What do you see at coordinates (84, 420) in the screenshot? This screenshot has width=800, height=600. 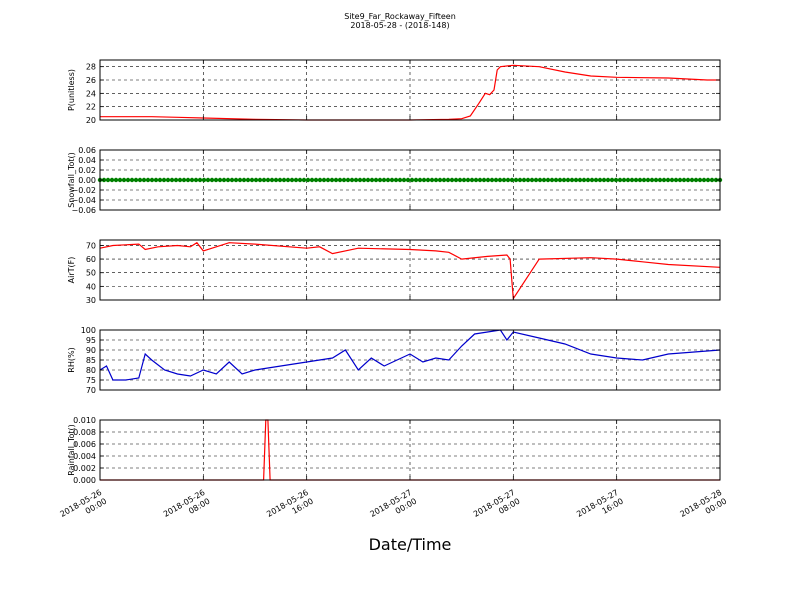 I see `y-tick-label: 0.010` at bounding box center [84, 420].